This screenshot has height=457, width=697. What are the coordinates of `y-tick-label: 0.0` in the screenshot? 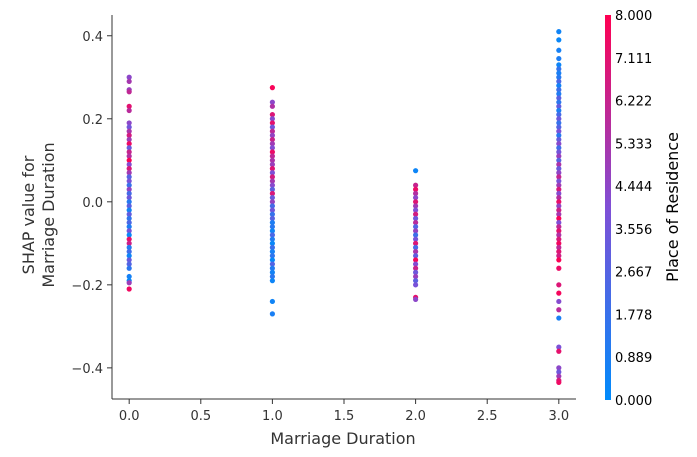 It's located at (92, 203).